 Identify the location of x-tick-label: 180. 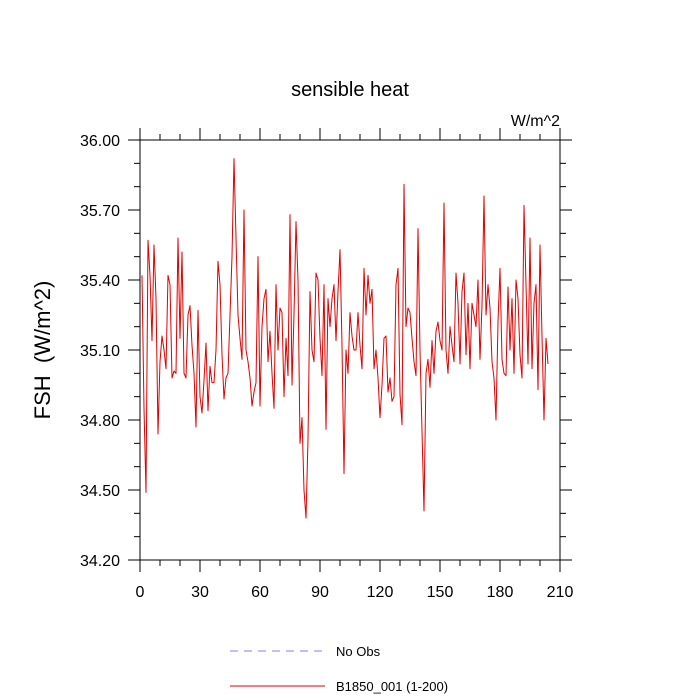
(500, 592).